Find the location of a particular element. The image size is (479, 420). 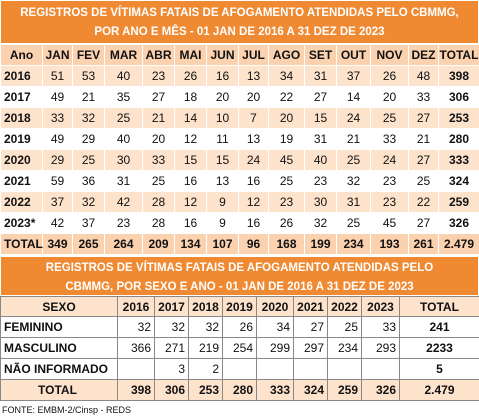

year-value-cell: 297 is located at coordinates (310, 348).